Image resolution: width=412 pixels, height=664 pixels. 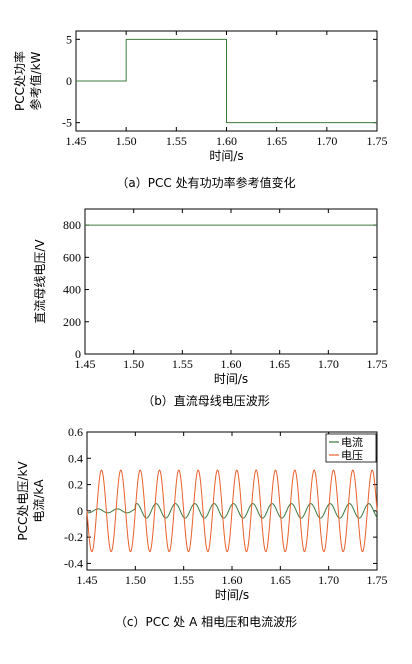 I want to click on y-tick-label: 0.4, so click(x=75, y=458).